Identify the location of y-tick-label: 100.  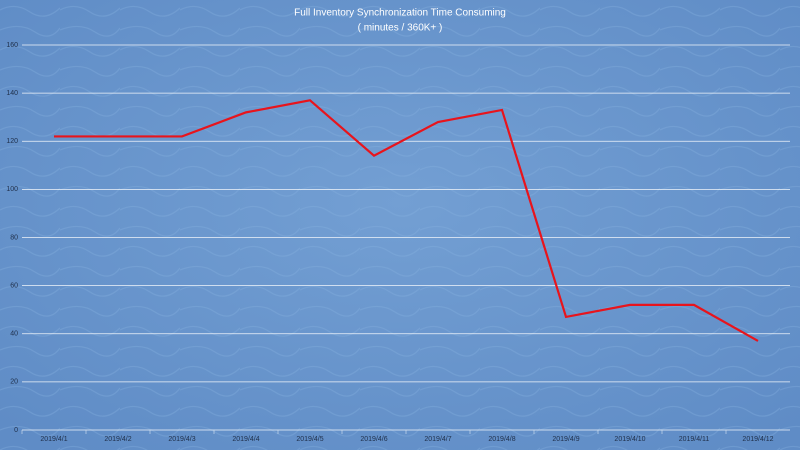
(12, 189).